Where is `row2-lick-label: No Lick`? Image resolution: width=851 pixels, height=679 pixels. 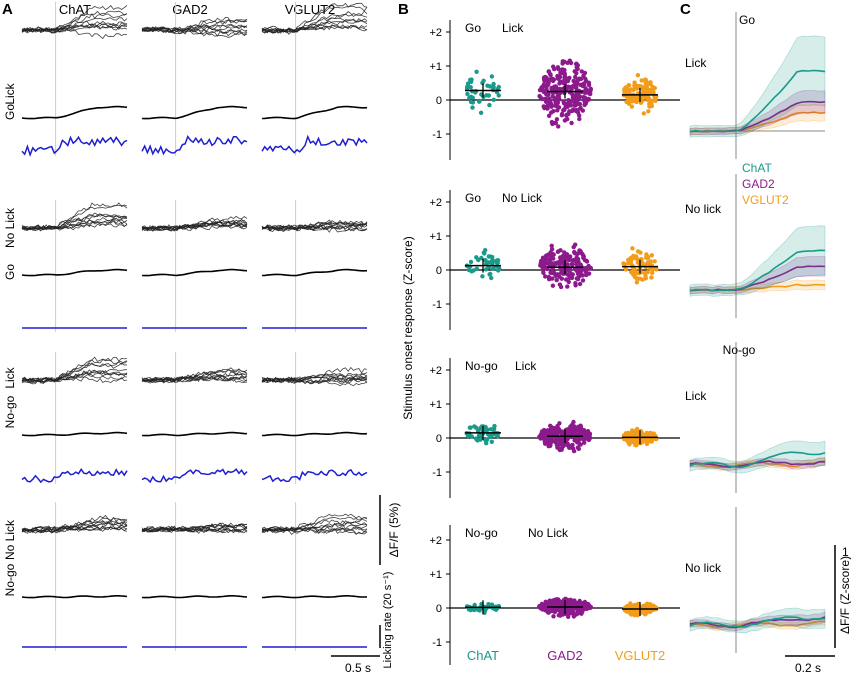
row2-lick-label: No Lick is located at coordinates (10, 227).